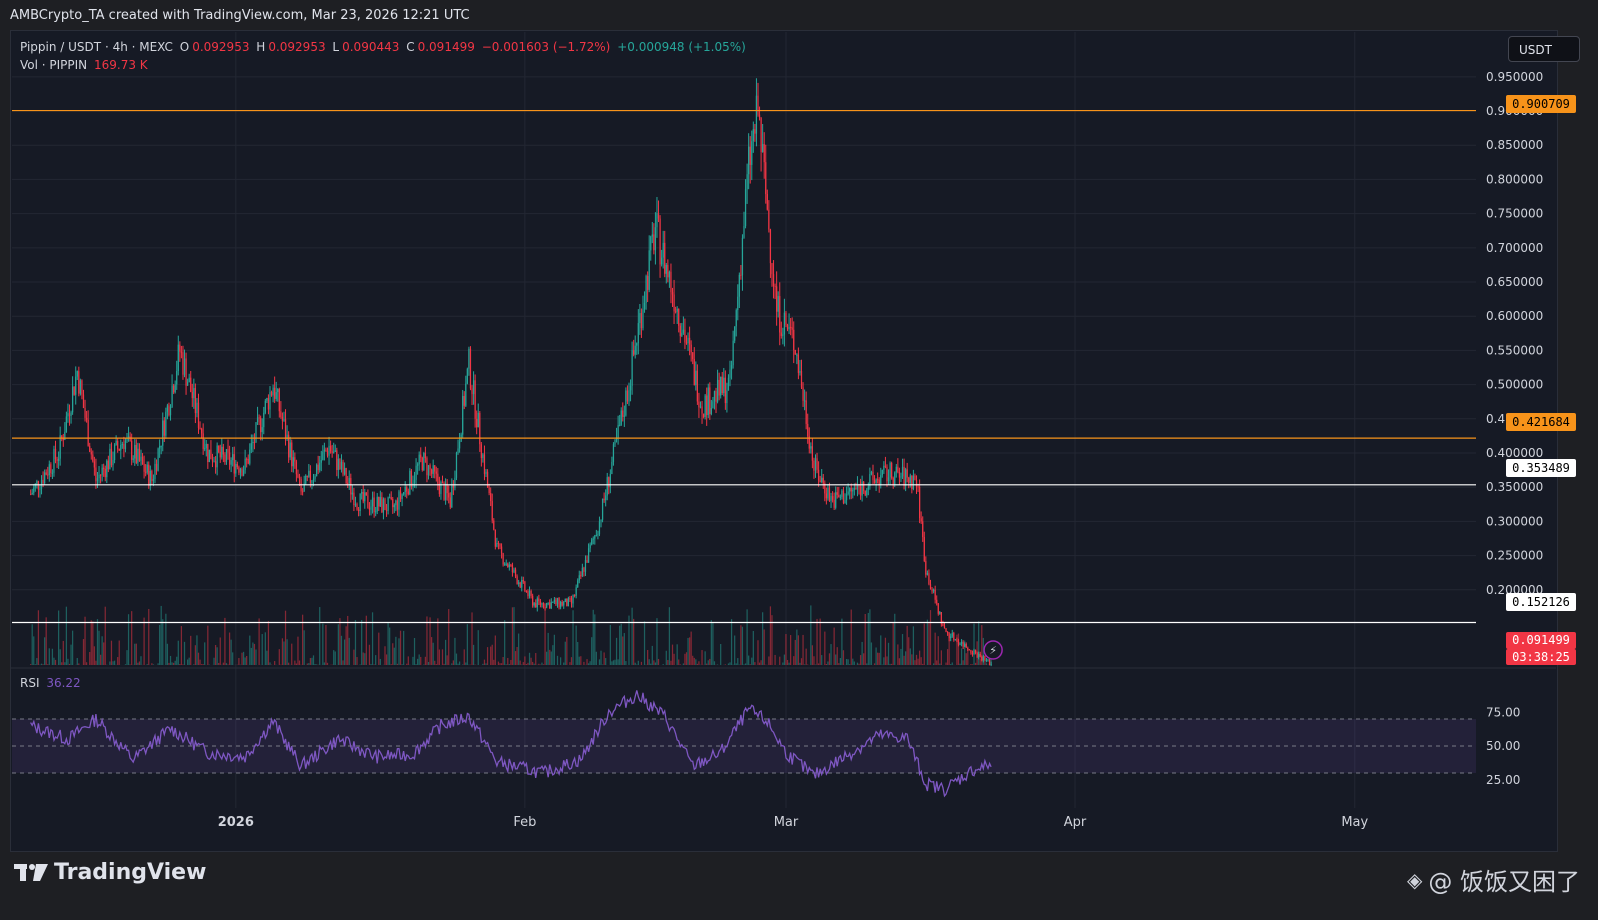 The image size is (1598, 920). I want to click on y-tick-label: 0.300000, so click(1514, 521).